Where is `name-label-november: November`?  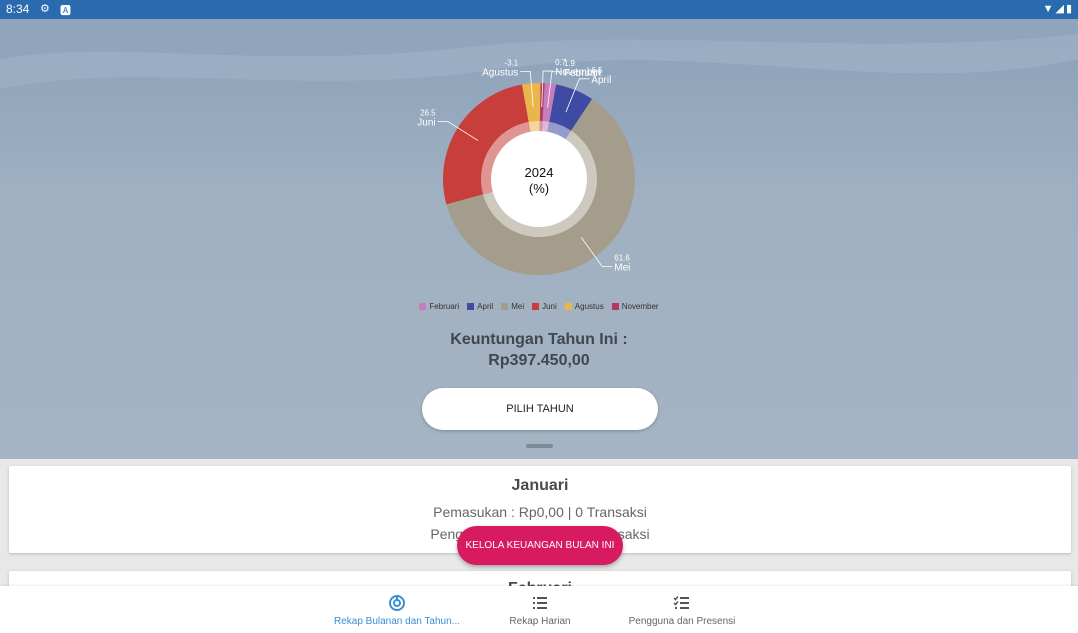 name-label-november: November is located at coordinates (578, 72).